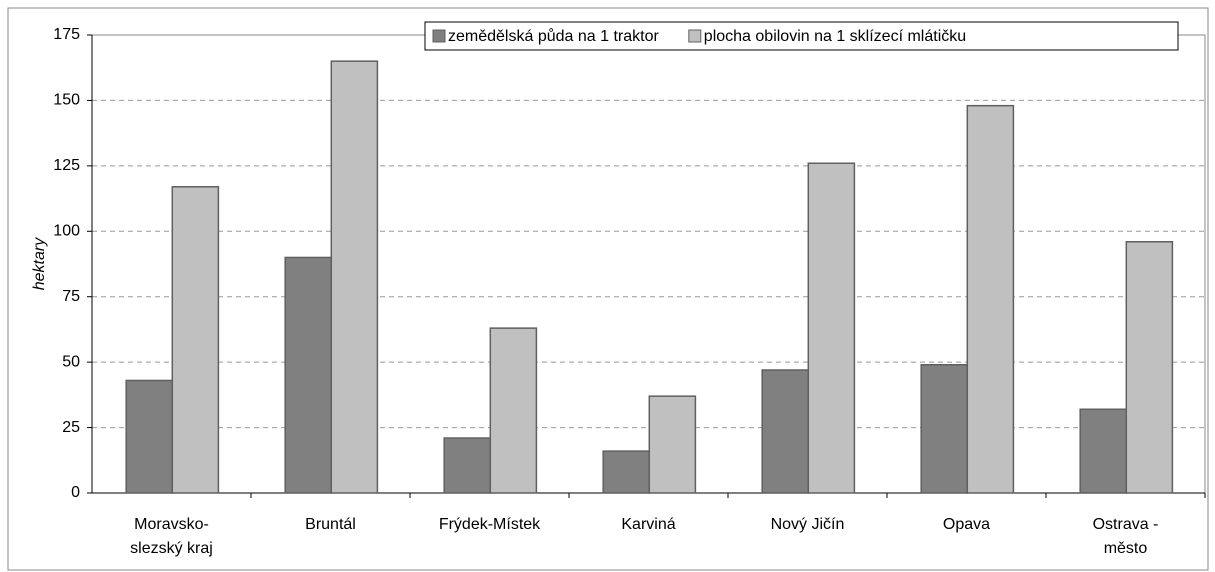  Describe the element at coordinates (66, 231) in the screenshot. I see `y-tick-label: 100` at that location.